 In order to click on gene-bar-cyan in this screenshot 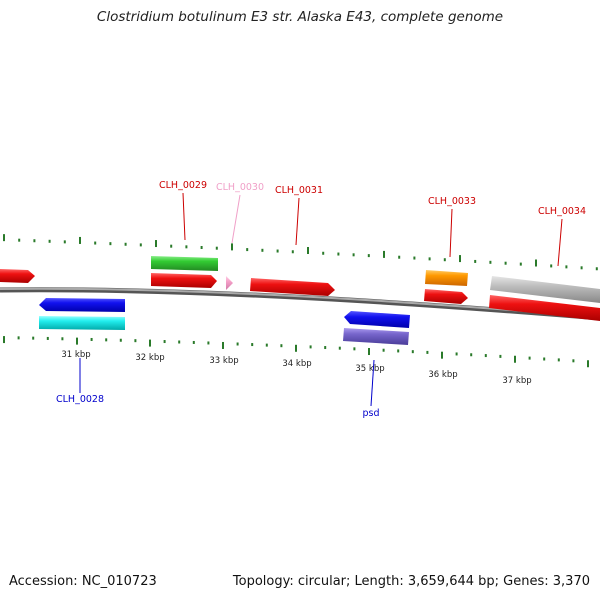, I will do `click(82, 323)`.